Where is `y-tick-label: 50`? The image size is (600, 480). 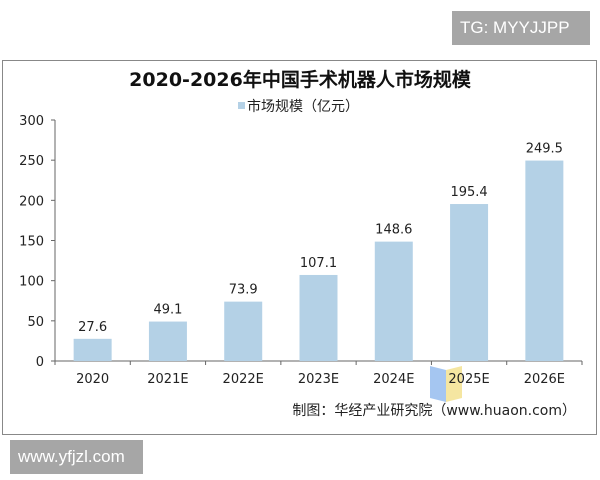
y-tick-label: 50 is located at coordinates (35, 322).